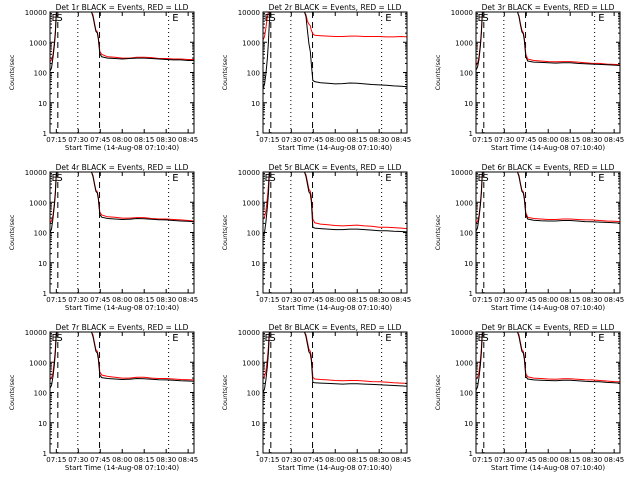 The width and height of the screenshot is (640, 480). What do you see at coordinates (122, 7) in the screenshot?
I see `panel-title: Det 1r BLACK = Events, RED = LLD` at bounding box center [122, 7].